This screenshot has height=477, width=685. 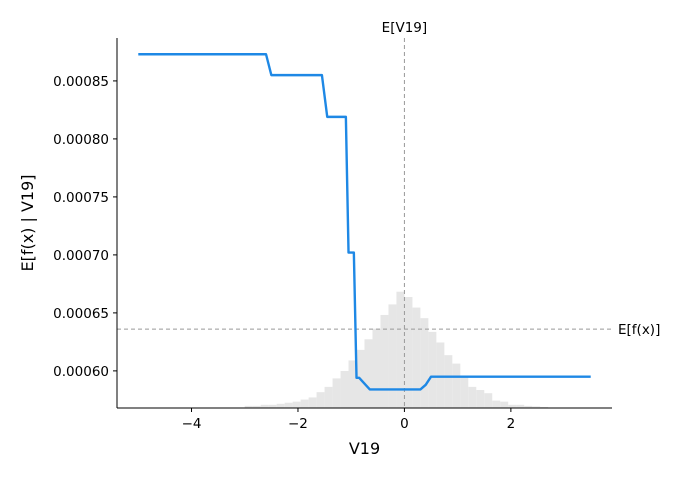 What do you see at coordinates (81, 198) in the screenshot?
I see `y-tick-label: 0.00075` at bounding box center [81, 198].